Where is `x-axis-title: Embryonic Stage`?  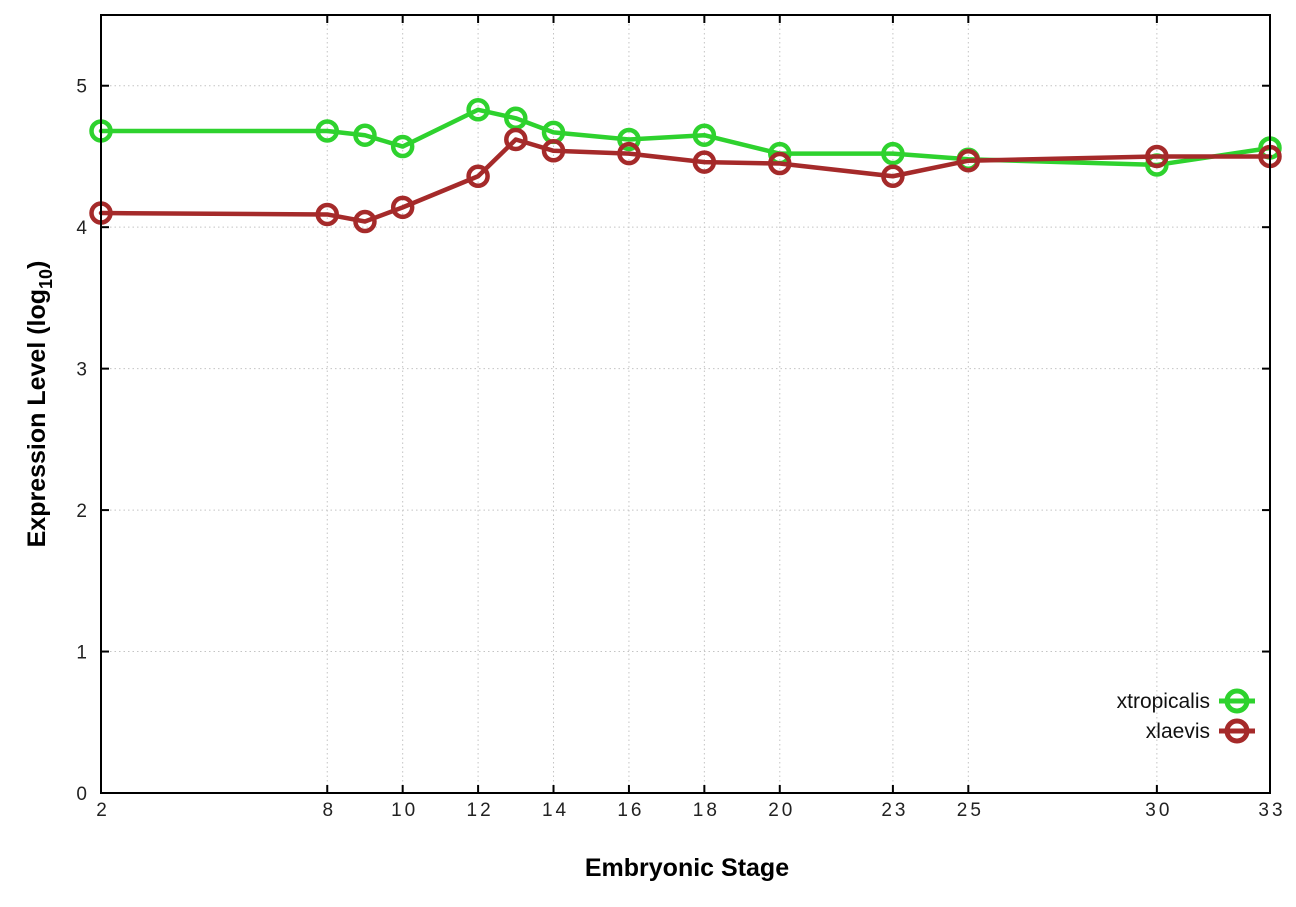 x-axis-title: Embryonic Stage is located at coordinates (687, 868).